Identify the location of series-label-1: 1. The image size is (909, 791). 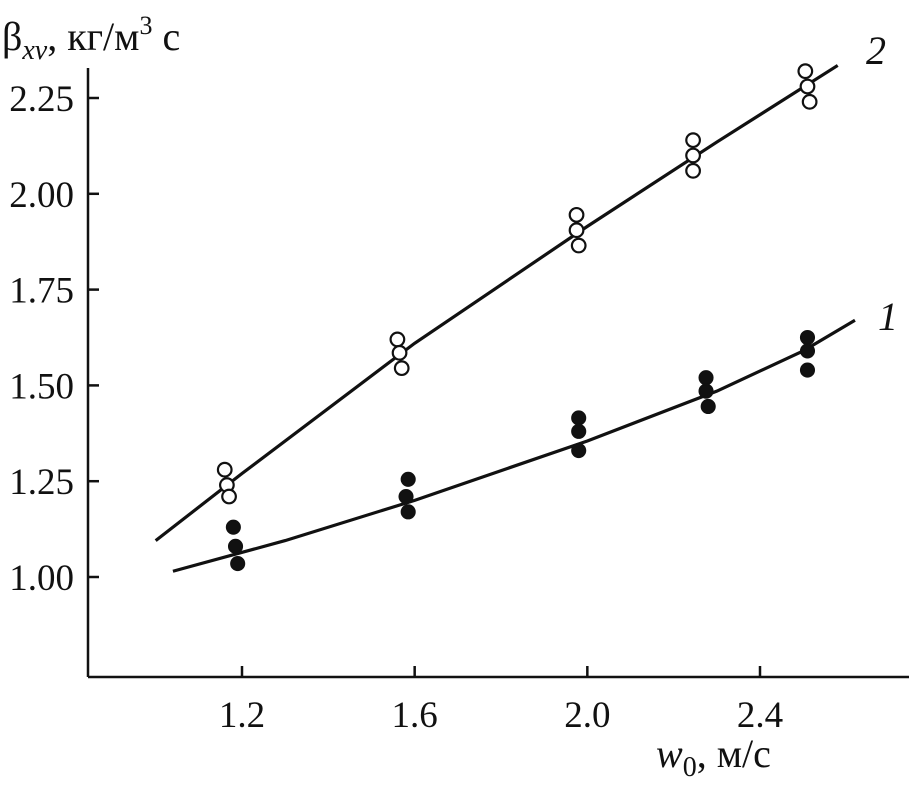
(888, 316).